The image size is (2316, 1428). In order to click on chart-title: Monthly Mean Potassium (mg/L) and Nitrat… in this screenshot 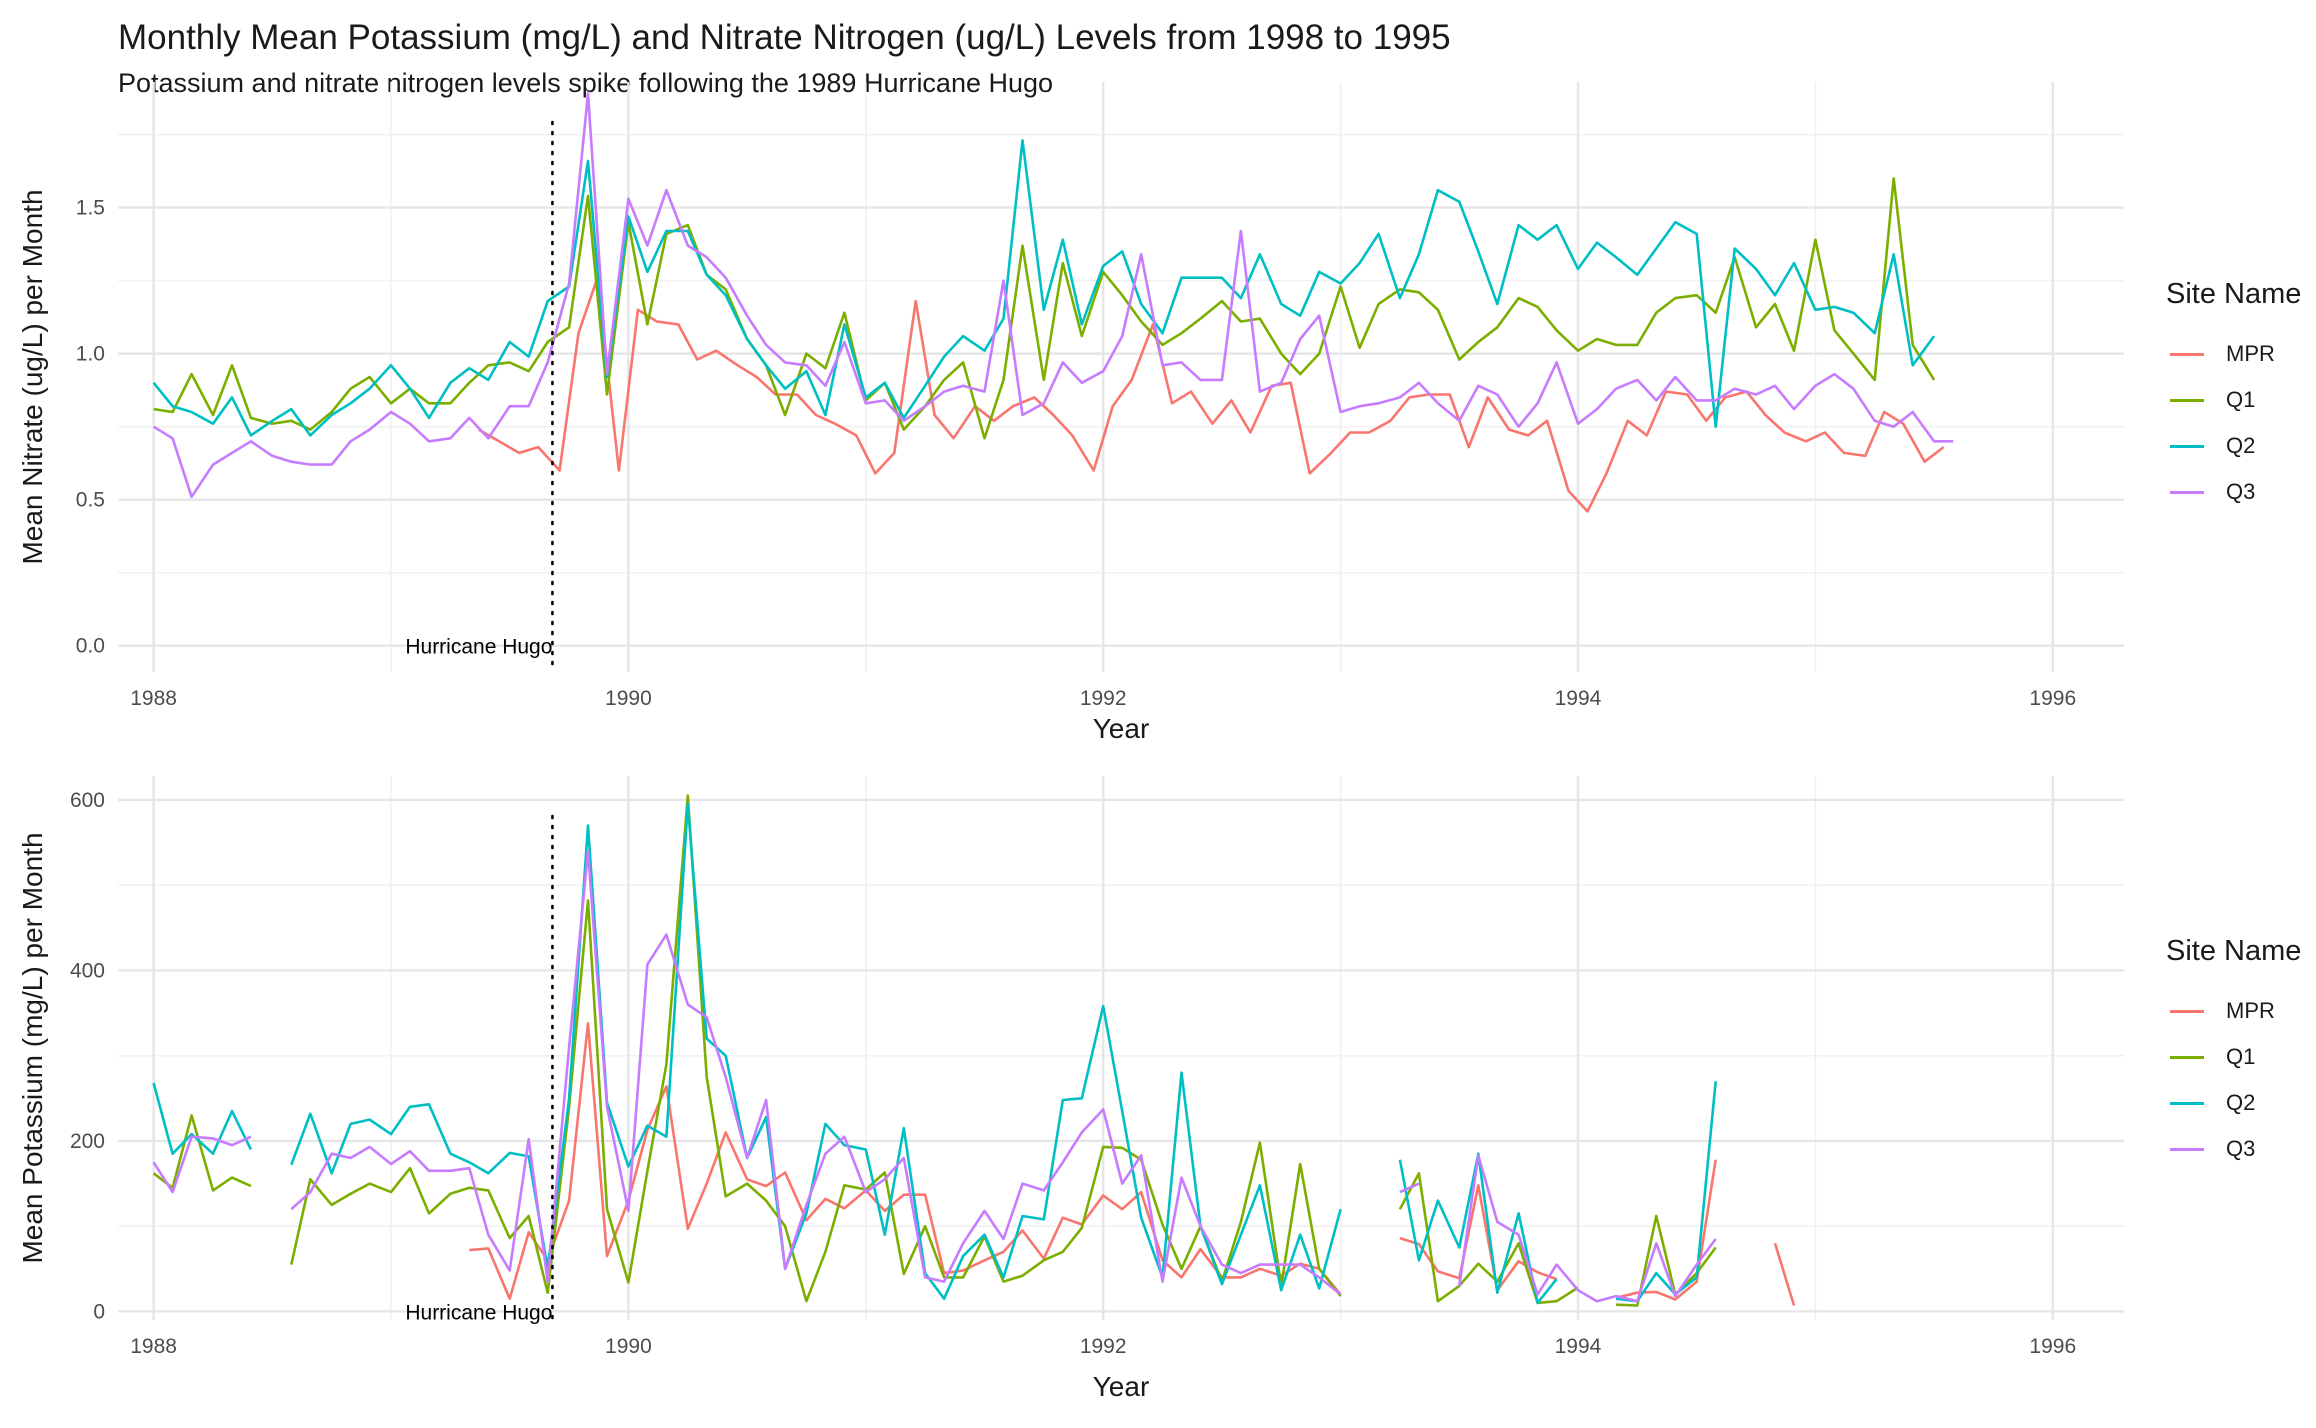, I will do `click(784, 37)`.